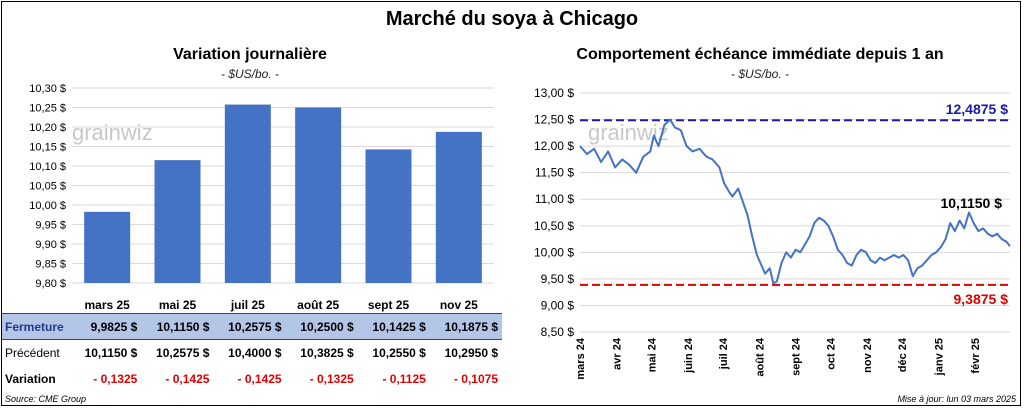 The width and height of the screenshot is (1024, 409). What do you see at coordinates (247, 305) in the screenshot?
I see `x-tick-label: juil 25` at bounding box center [247, 305].